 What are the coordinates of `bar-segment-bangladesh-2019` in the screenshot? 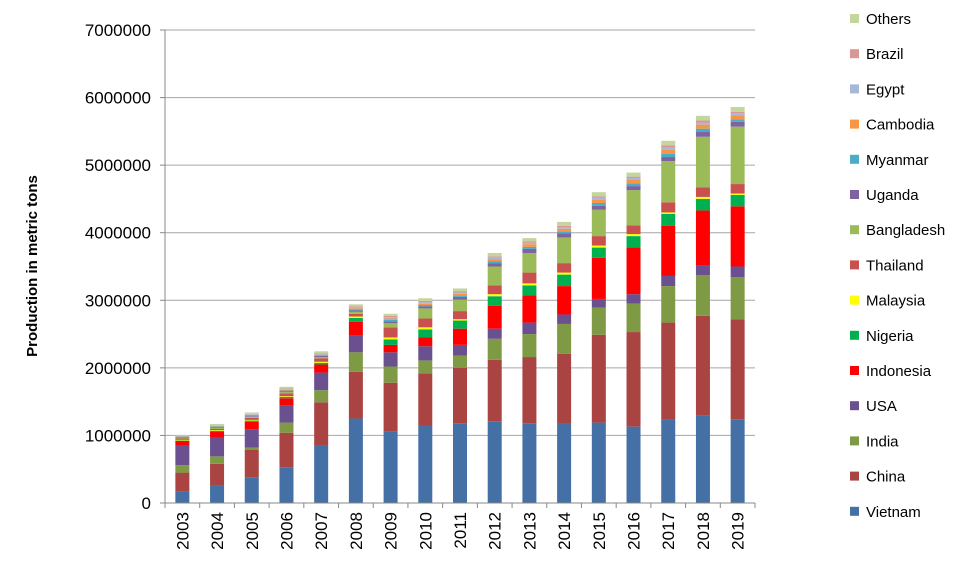 It's located at (737, 155).